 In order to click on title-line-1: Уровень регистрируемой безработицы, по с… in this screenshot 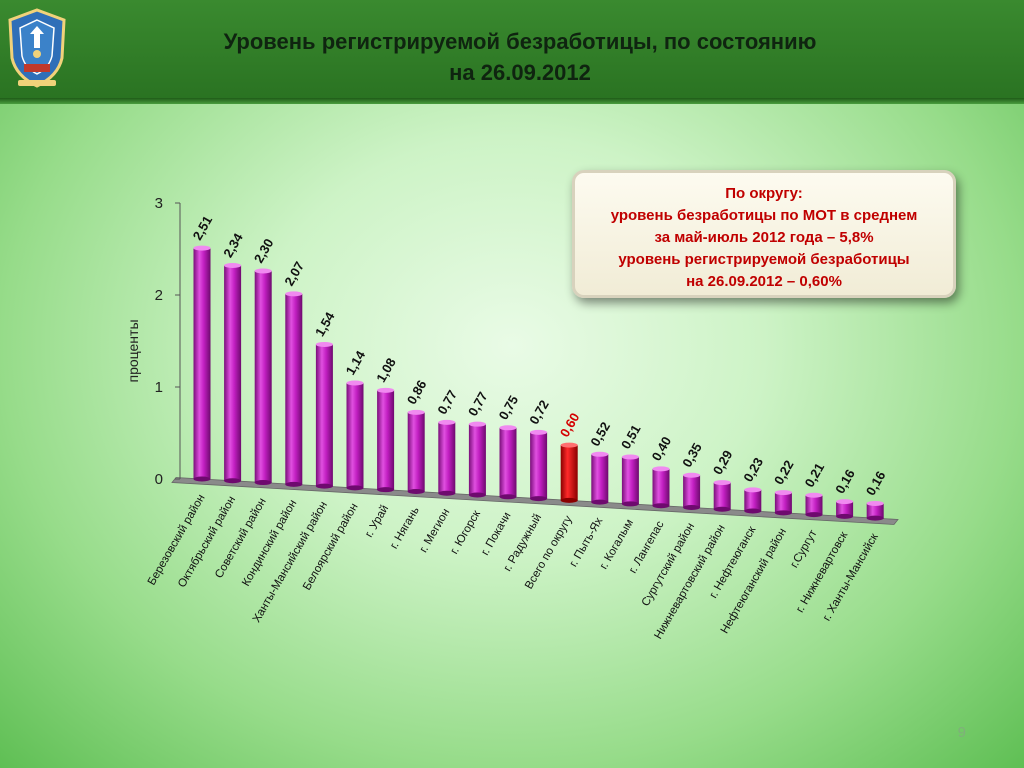, I will do `click(520, 41)`.